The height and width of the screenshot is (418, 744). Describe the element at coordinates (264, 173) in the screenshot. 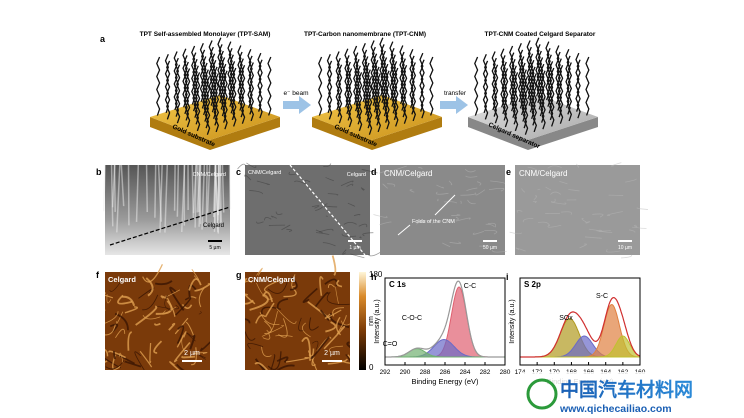

I see `image-label: CNM/Celgard` at that location.